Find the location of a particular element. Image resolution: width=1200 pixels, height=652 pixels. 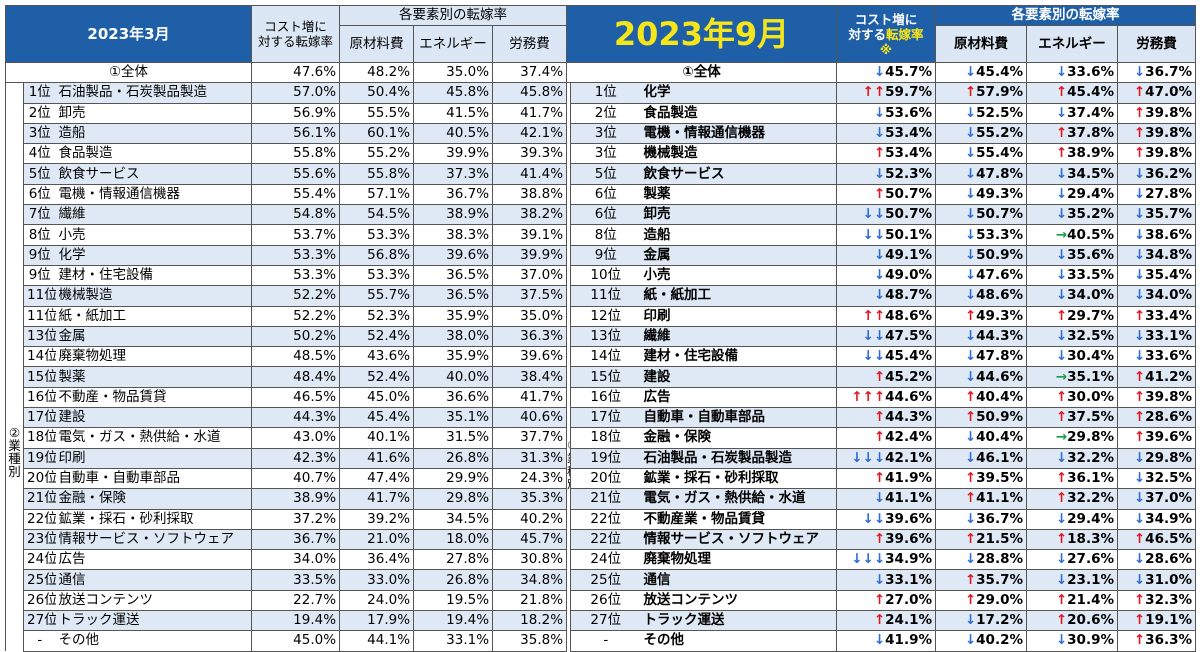

value-materials: 55.5% is located at coordinates (377, 113).